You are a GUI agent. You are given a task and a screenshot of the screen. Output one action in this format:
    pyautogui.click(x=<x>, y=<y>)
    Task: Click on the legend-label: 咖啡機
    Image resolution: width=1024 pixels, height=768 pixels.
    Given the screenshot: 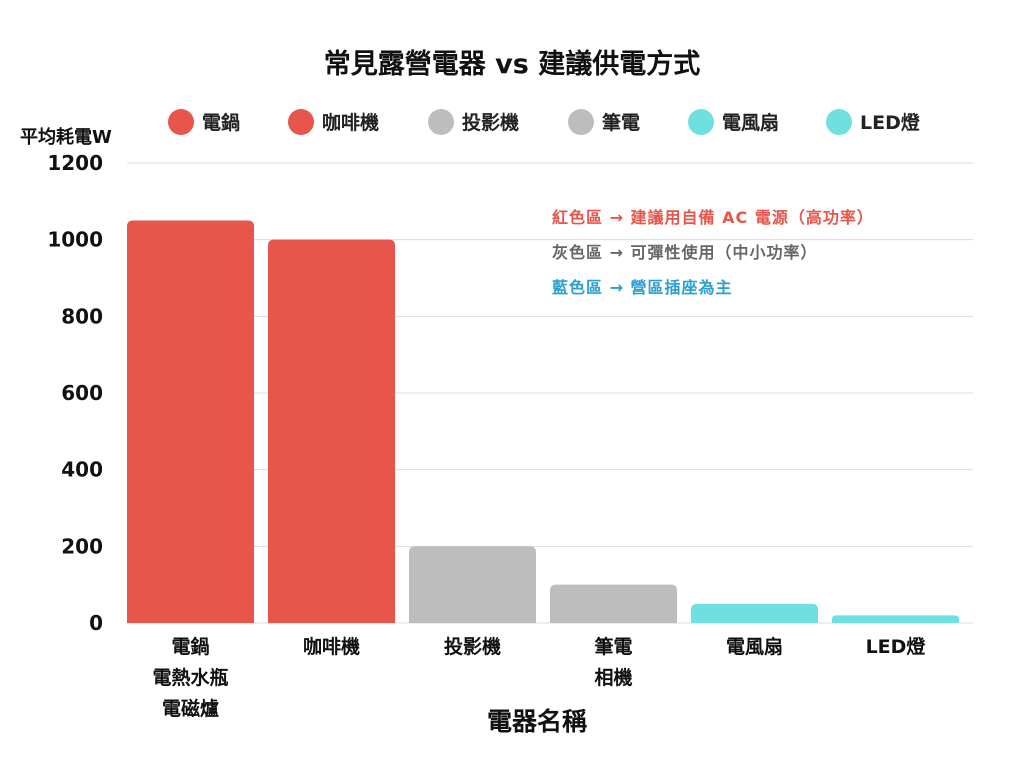 What is the action you would take?
    pyautogui.click(x=350, y=122)
    